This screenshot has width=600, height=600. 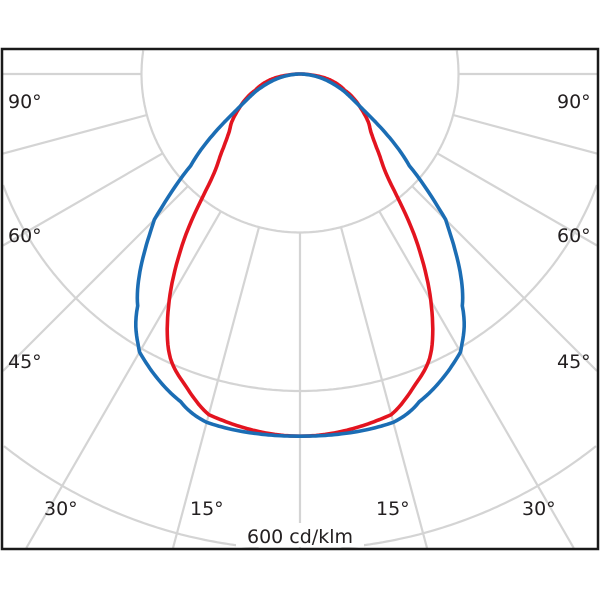 What do you see at coordinates (574, 102) in the screenshot?
I see `angle-label-right-90: 90°` at bounding box center [574, 102].